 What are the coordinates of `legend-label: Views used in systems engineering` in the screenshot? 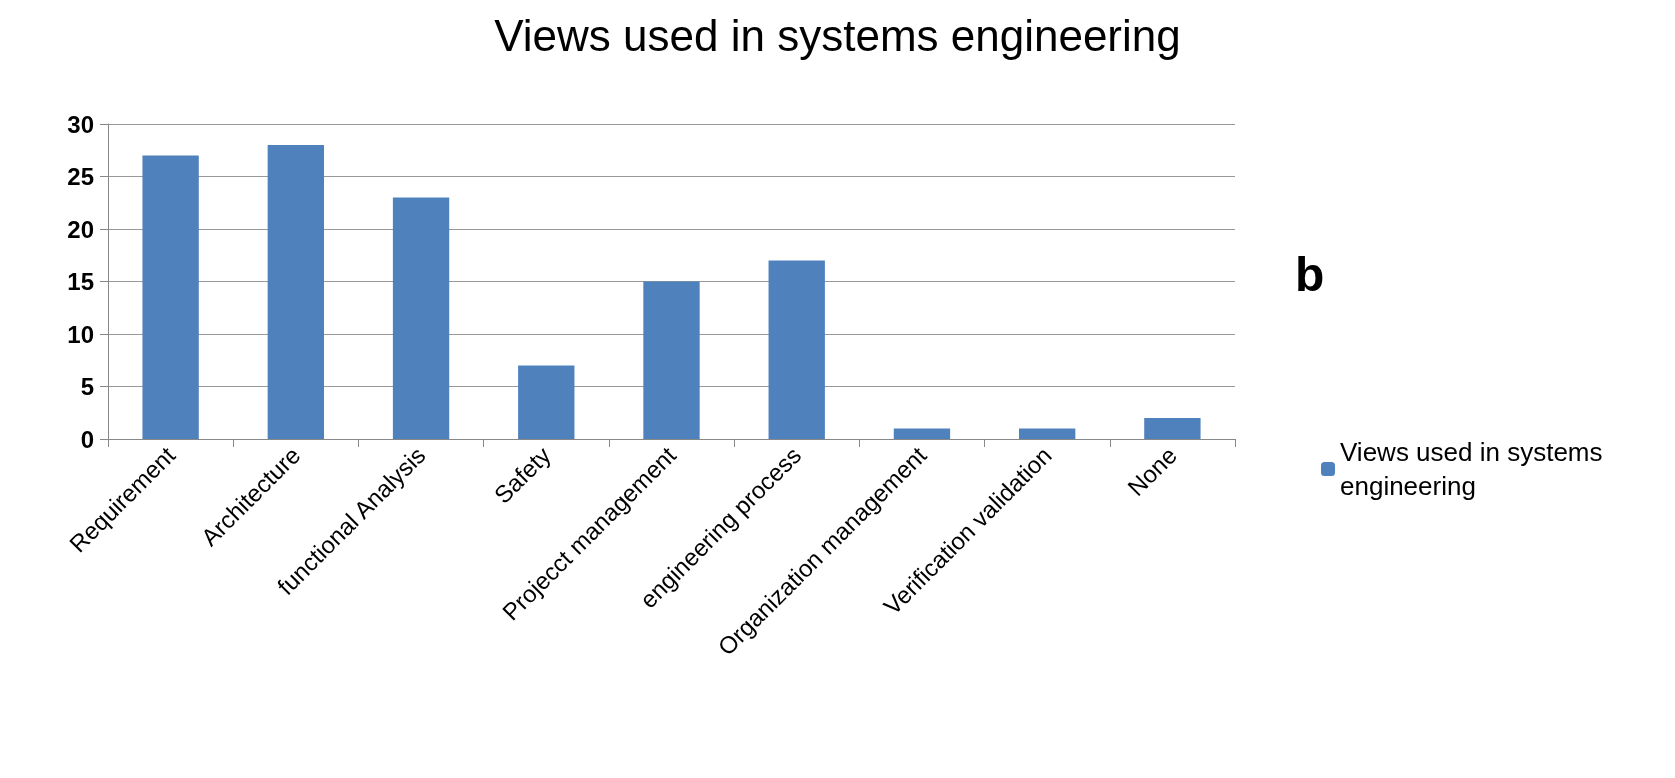 It's located at (1475, 469).